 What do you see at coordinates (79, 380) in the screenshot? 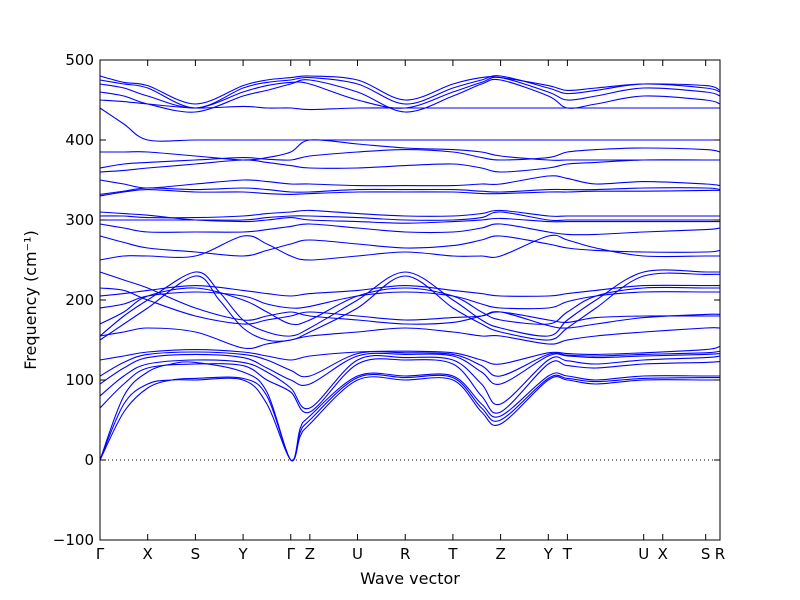
I see `y-tick-label: 100` at bounding box center [79, 380].